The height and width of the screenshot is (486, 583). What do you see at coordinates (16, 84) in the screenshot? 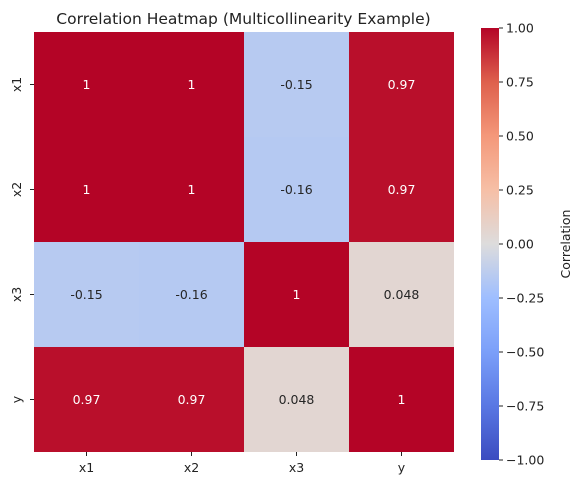
I see `y-tick-label: x1` at bounding box center [16, 84].